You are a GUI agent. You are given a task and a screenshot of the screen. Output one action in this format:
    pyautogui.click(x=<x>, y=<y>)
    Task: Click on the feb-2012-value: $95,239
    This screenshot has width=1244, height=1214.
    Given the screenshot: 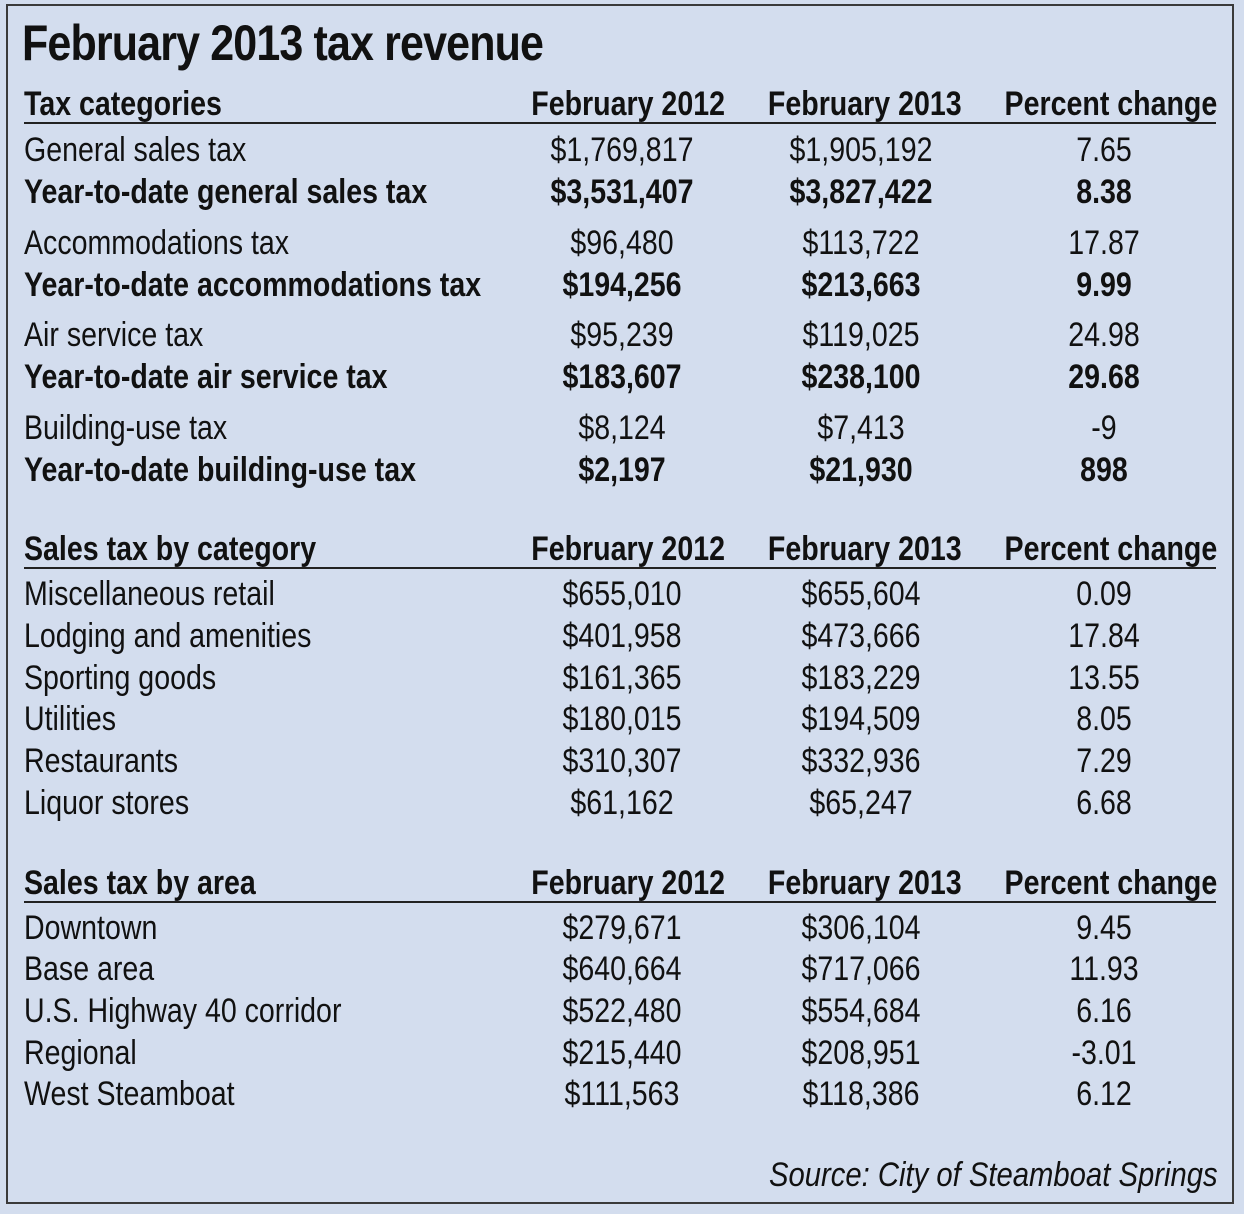 What is the action you would take?
    pyautogui.click(x=622, y=335)
    